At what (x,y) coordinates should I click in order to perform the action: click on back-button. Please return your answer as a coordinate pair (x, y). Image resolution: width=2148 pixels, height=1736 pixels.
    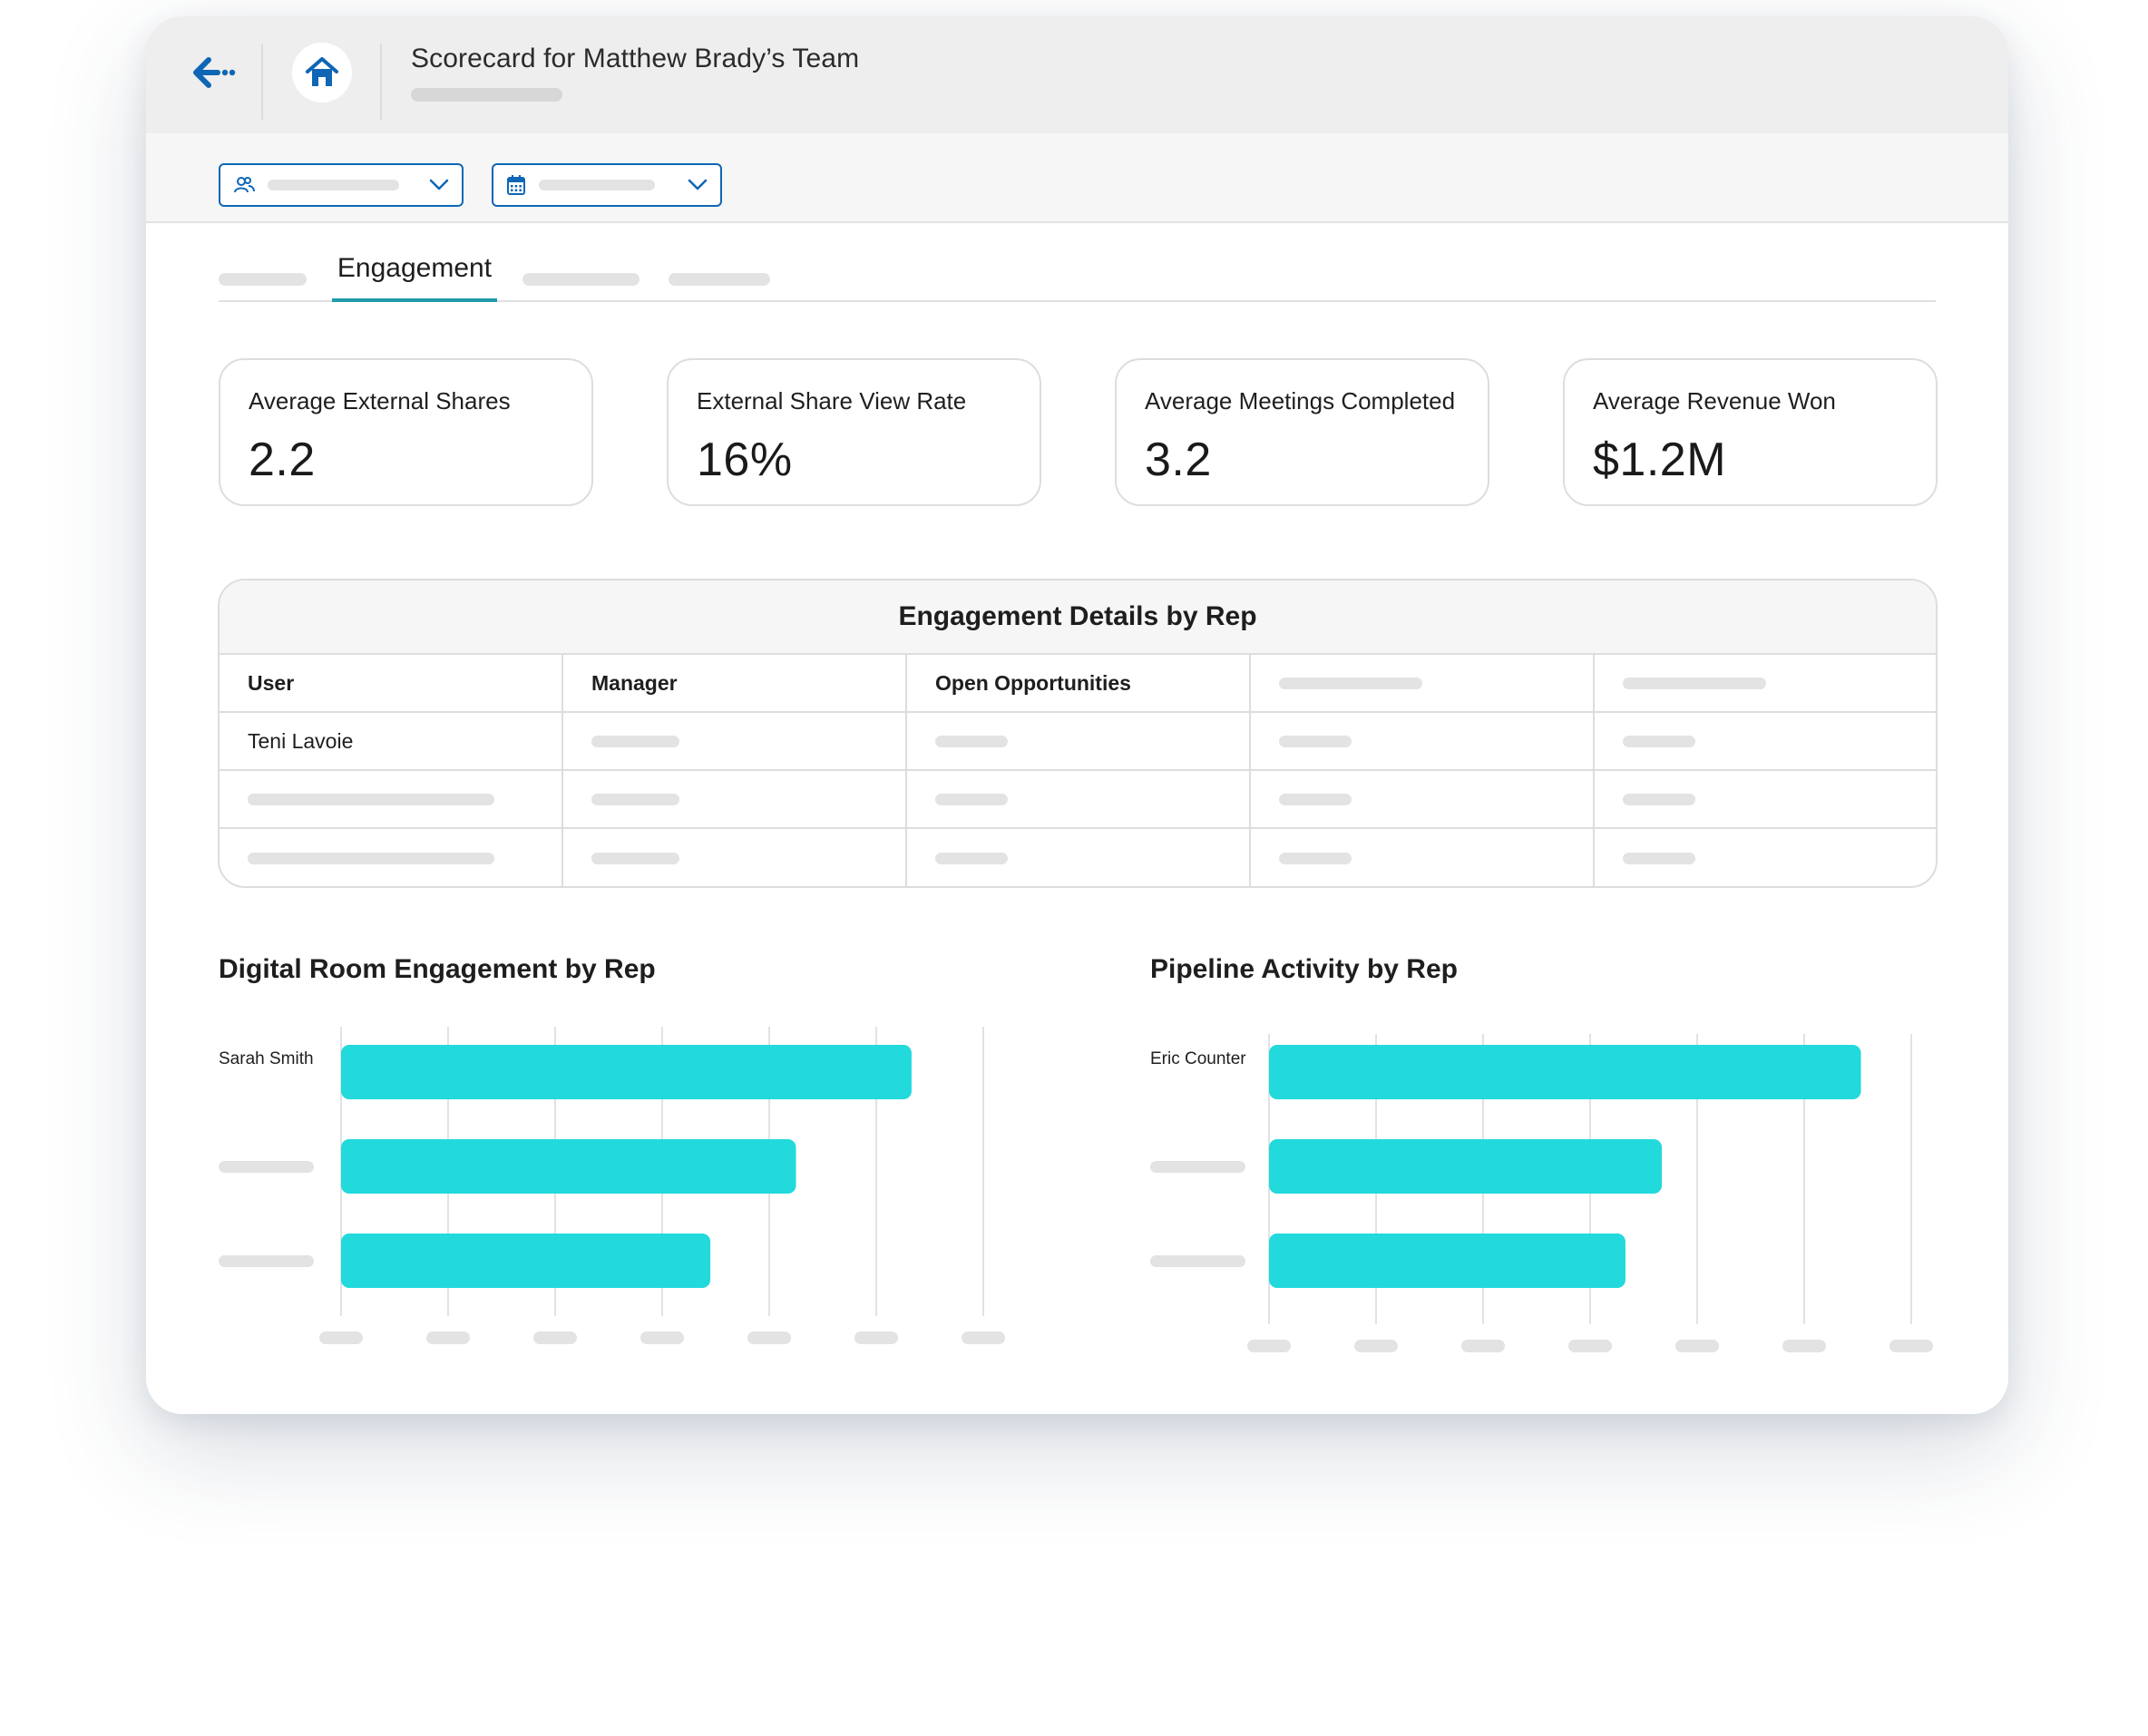
    Looking at the image, I should click on (214, 72).